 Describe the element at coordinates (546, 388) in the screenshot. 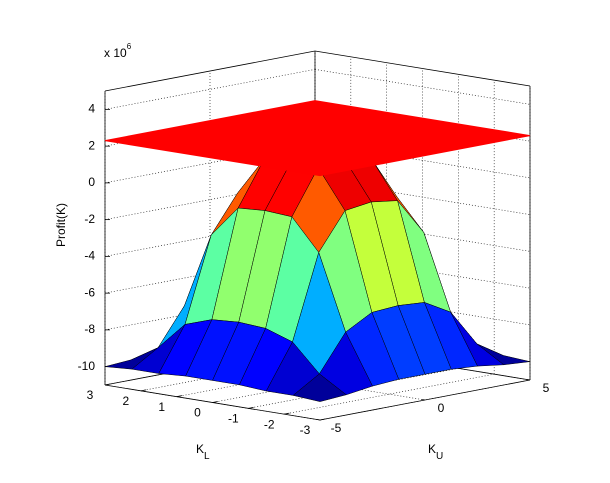

I see `y-tick-label: 5` at that location.